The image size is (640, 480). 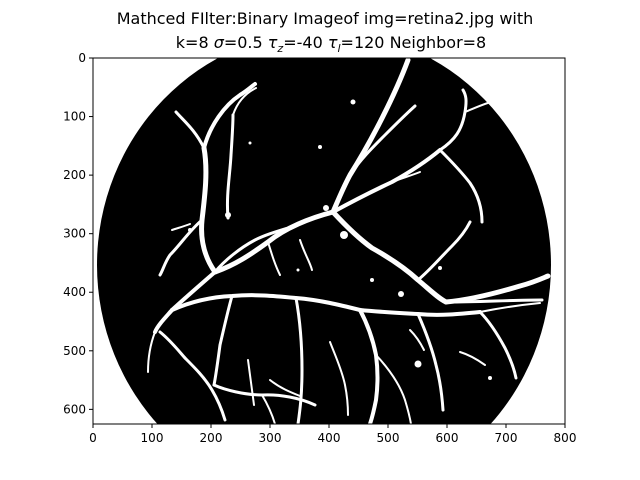 I want to click on x-tick-label: 200, so click(x=211, y=438).